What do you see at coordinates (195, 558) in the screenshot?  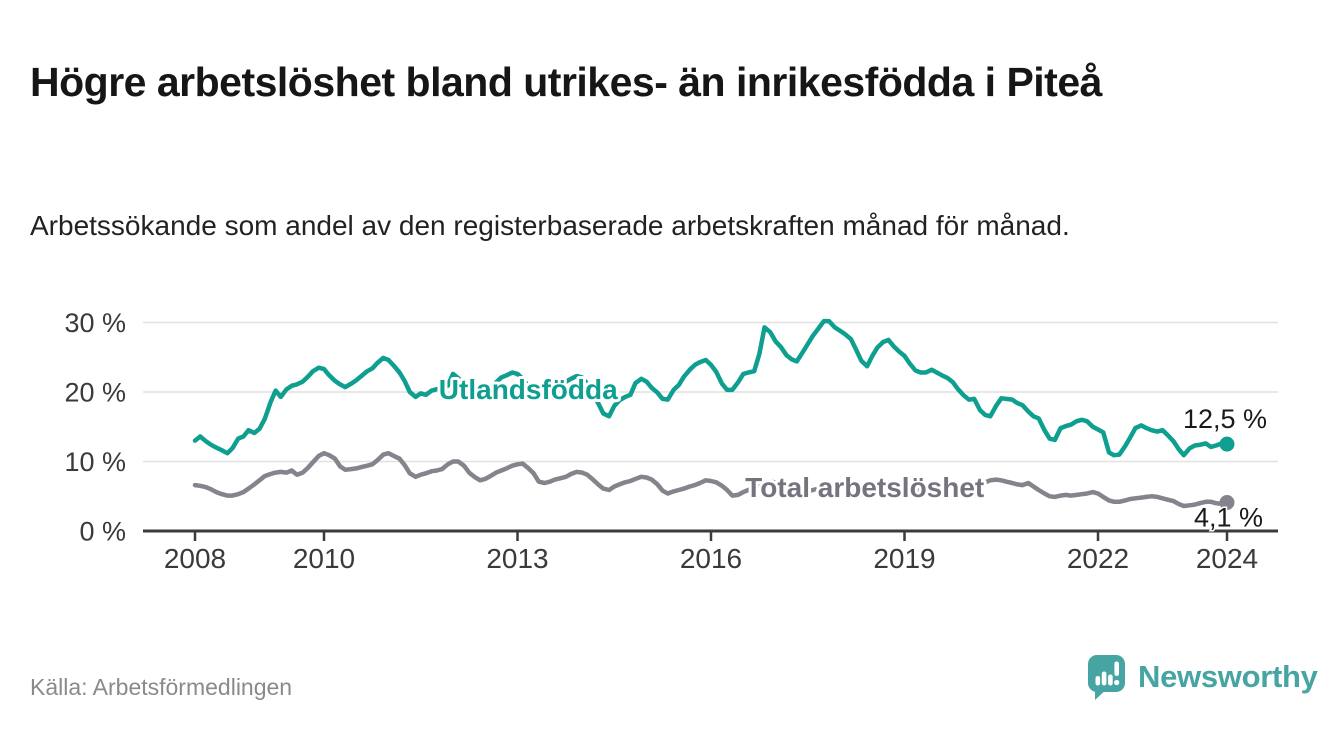 I see `x-tick-label-2008: 2008` at bounding box center [195, 558].